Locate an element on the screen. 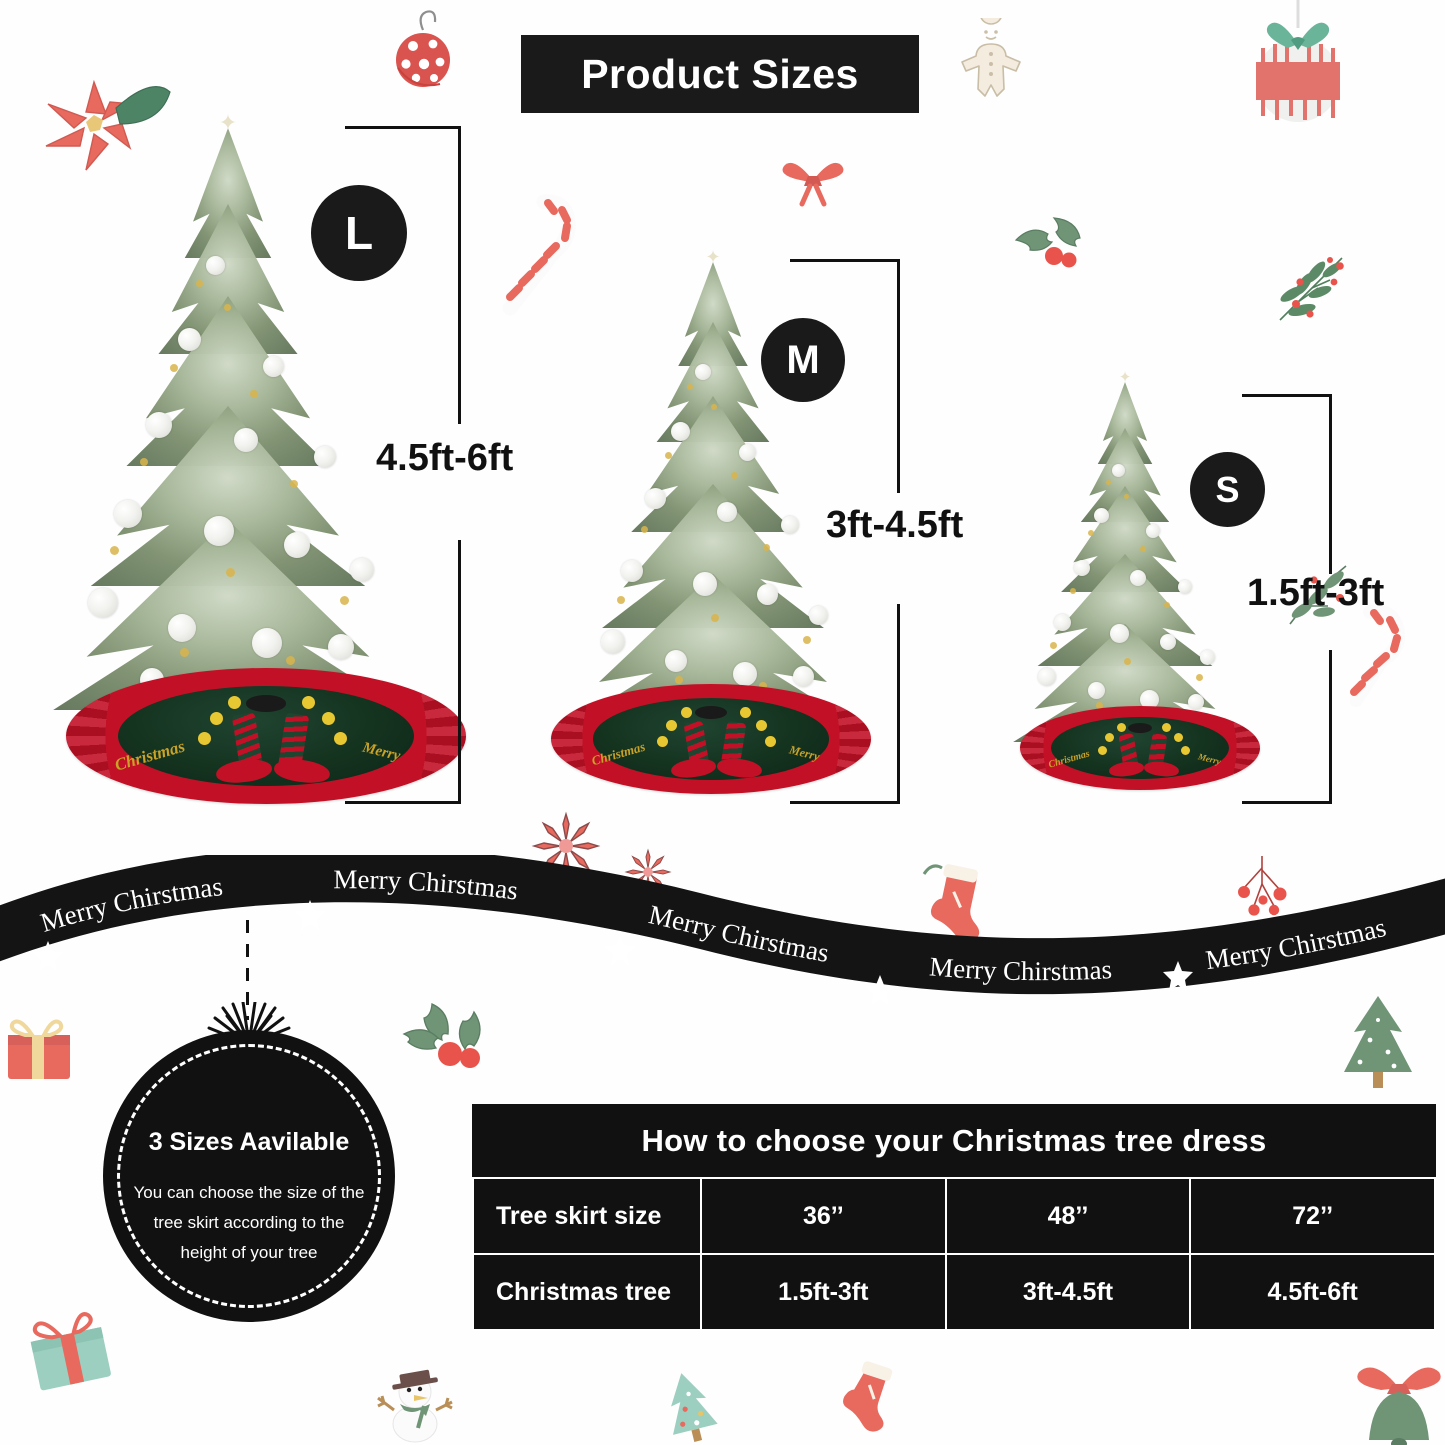 This screenshot has height=1445, width=1445. callout-body-line-2: tree skirt according to the is located at coordinates (249, 1222).